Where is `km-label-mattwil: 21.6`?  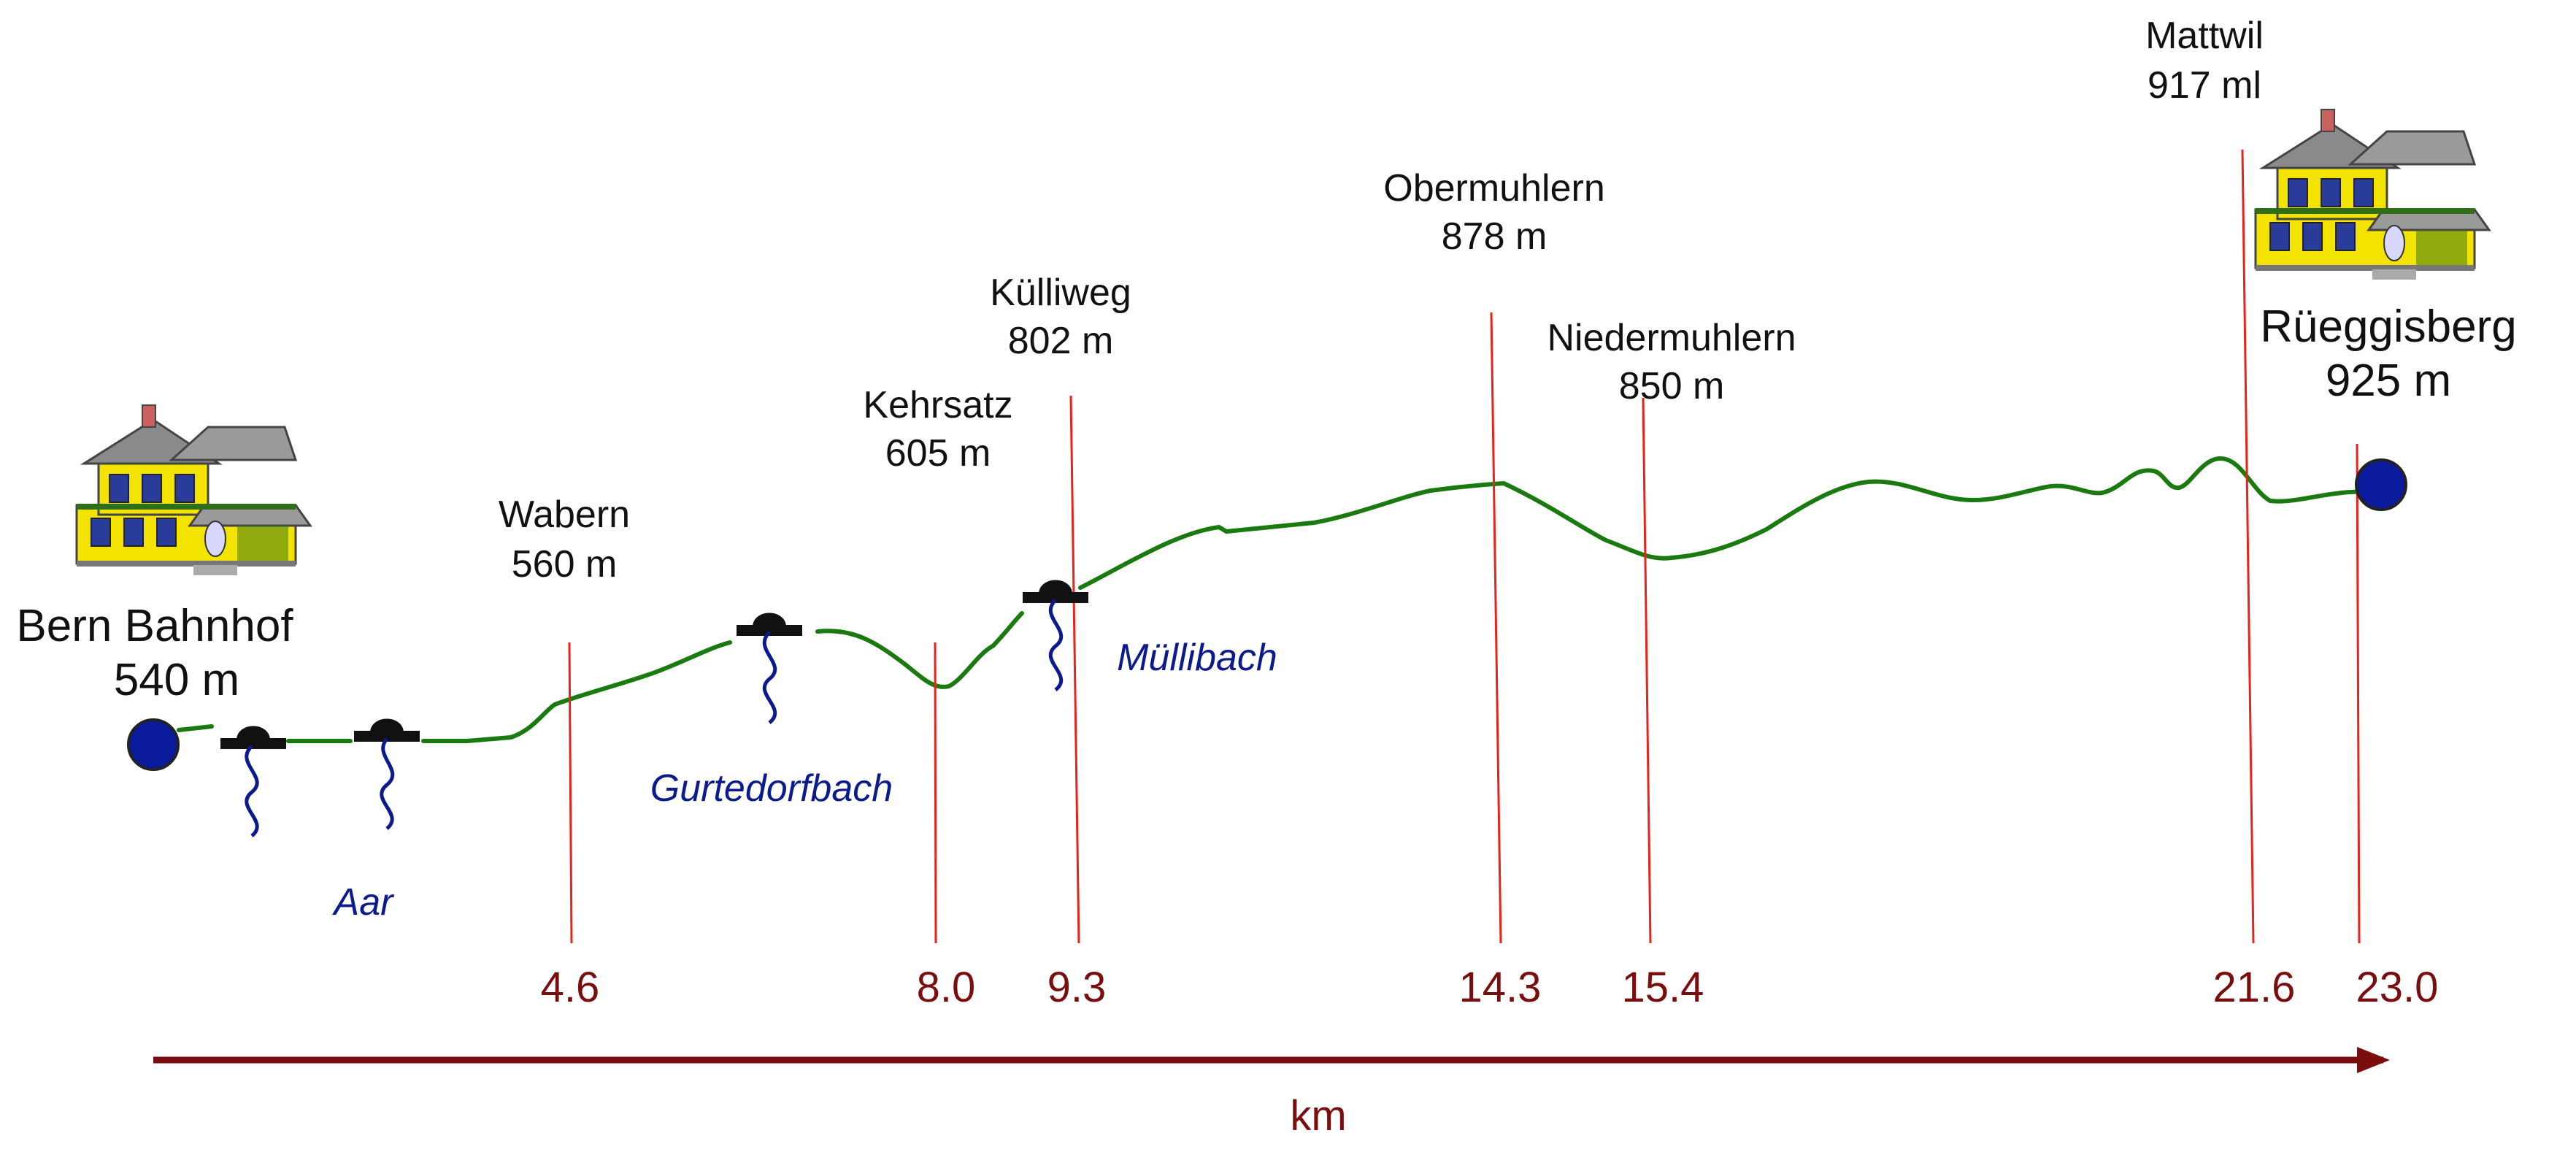 km-label-mattwil: 21.6 is located at coordinates (2254, 988).